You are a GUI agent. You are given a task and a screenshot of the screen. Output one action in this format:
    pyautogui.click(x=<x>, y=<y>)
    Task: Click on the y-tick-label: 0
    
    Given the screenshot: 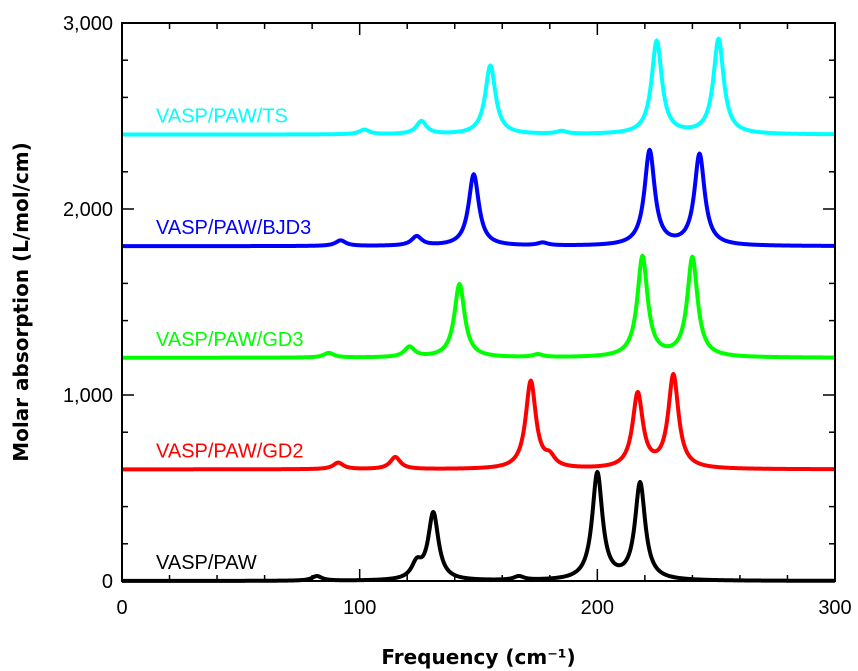 What is the action you would take?
    pyautogui.click(x=107, y=582)
    